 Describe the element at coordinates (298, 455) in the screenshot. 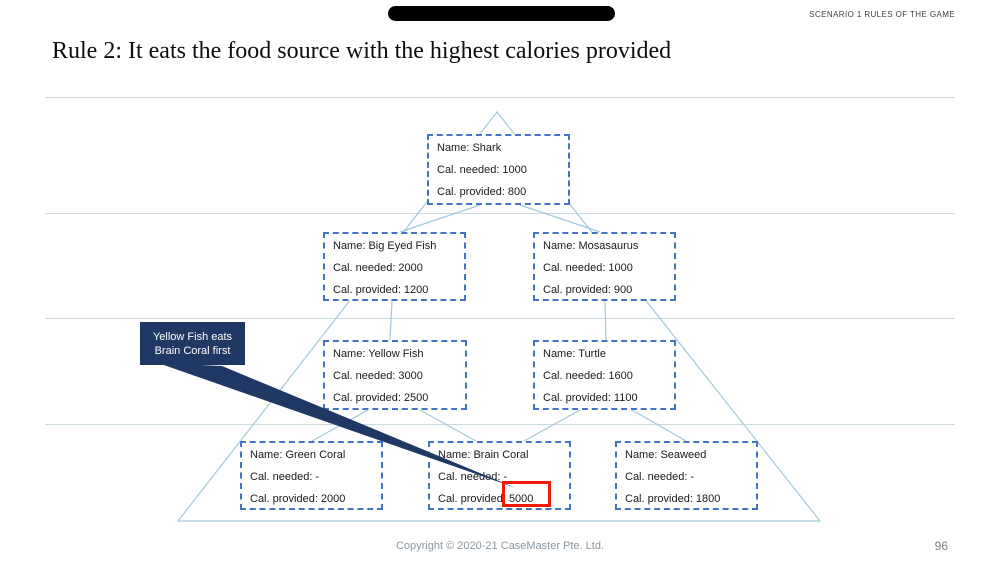

I see `node-name: Name: Green Coral` at that location.